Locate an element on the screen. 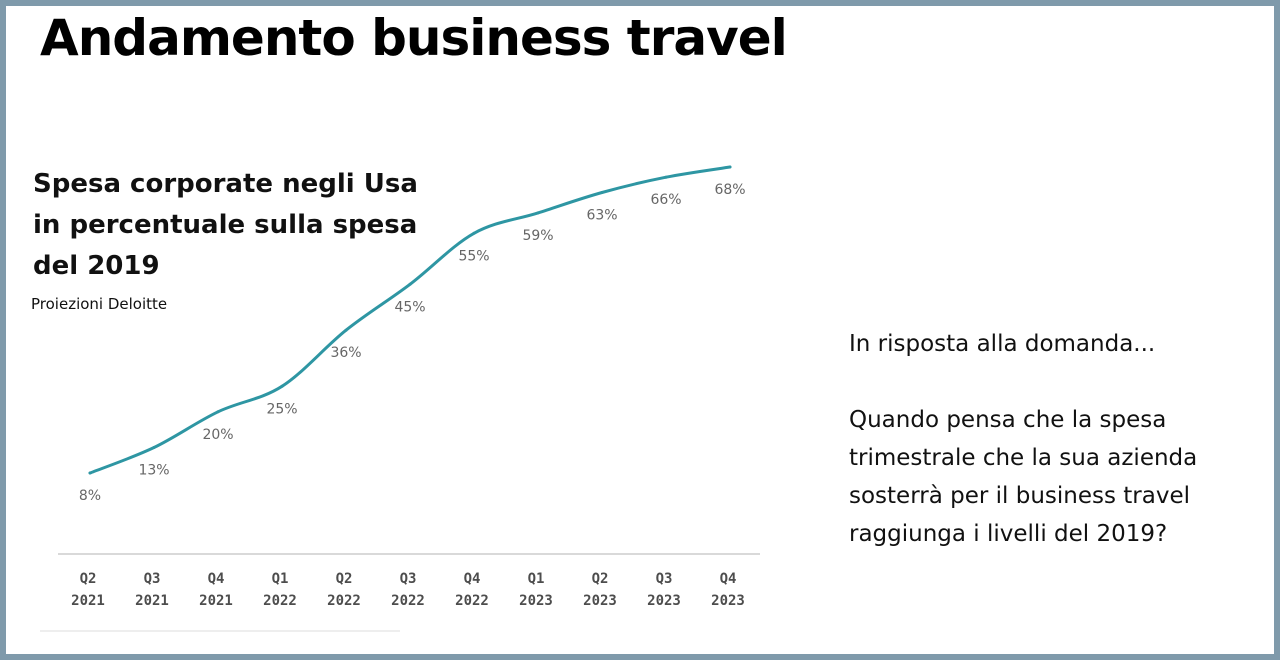 This screenshot has width=1280, height=660. x-tick-label: Q4 2021 is located at coordinates (216, 590).